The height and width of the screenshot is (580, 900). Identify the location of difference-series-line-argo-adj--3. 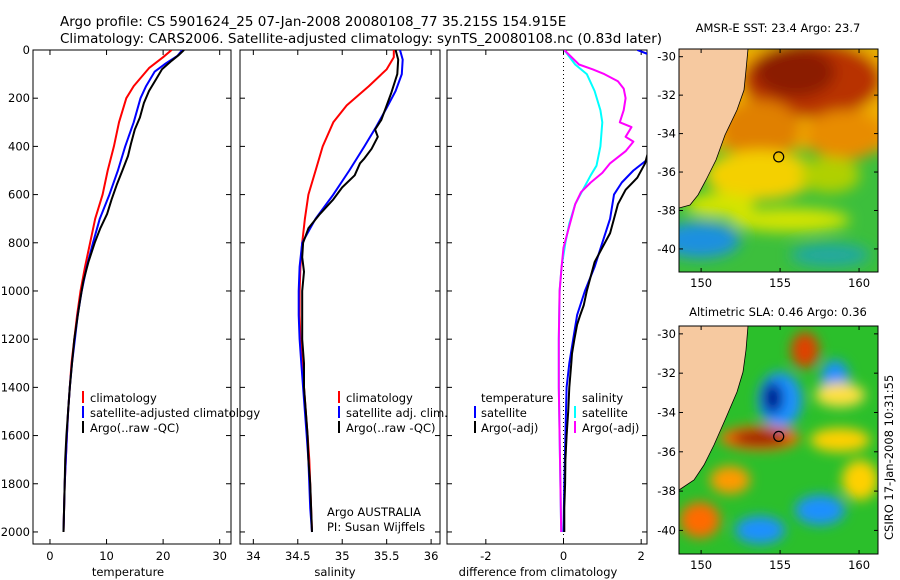
(596, 291).